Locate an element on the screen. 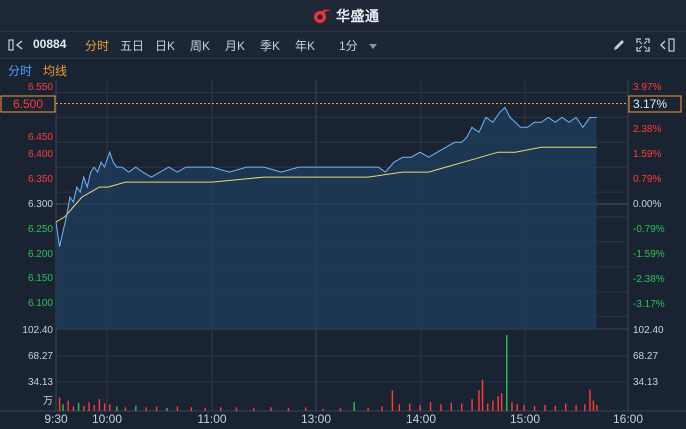  brand-name: 华盛通 is located at coordinates (358, 16).